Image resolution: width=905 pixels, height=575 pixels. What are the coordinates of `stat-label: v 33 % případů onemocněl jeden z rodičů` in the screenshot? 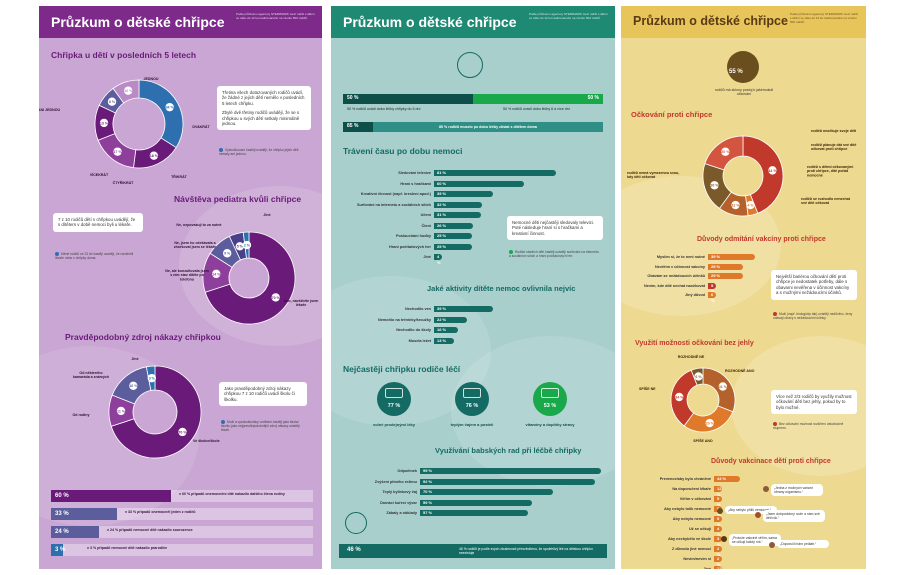 It's located at (160, 512).